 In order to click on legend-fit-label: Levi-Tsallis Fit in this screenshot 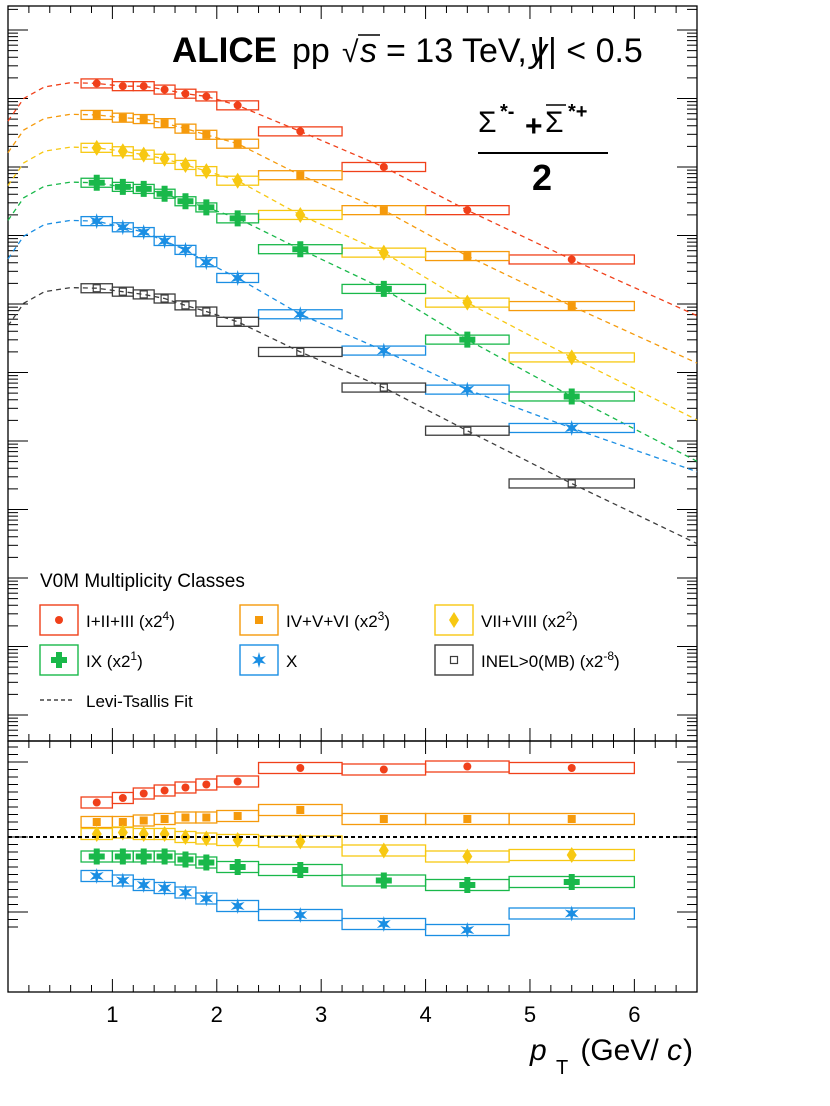, I will do `click(139, 701)`.